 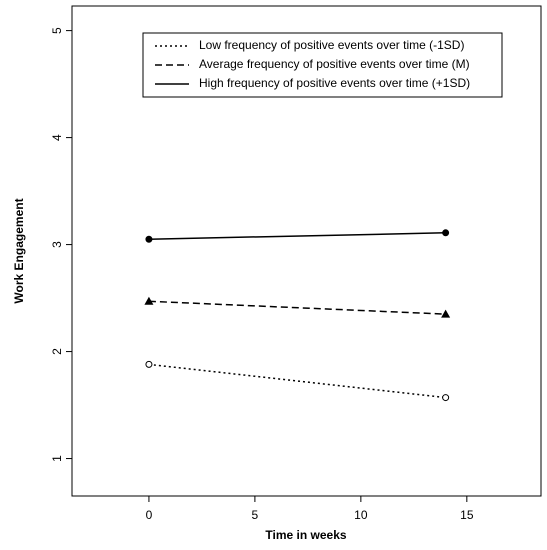 What do you see at coordinates (57, 351) in the screenshot?
I see `y-tick-label: 2` at bounding box center [57, 351].